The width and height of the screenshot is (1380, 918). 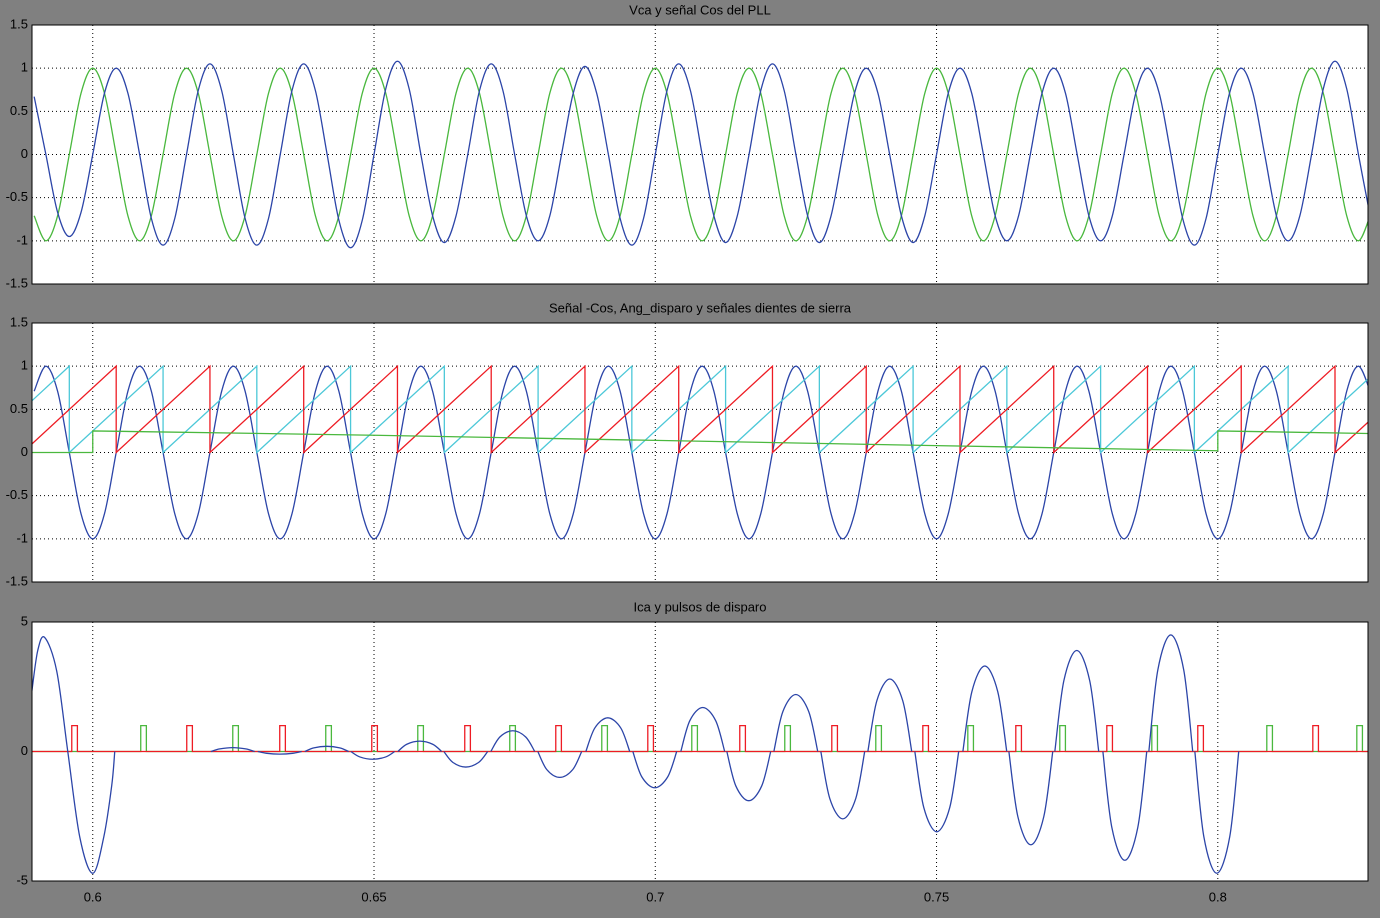 What do you see at coordinates (373, 896) in the screenshot?
I see `x-tick-label: 0.65` at bounding box center [373, 896].